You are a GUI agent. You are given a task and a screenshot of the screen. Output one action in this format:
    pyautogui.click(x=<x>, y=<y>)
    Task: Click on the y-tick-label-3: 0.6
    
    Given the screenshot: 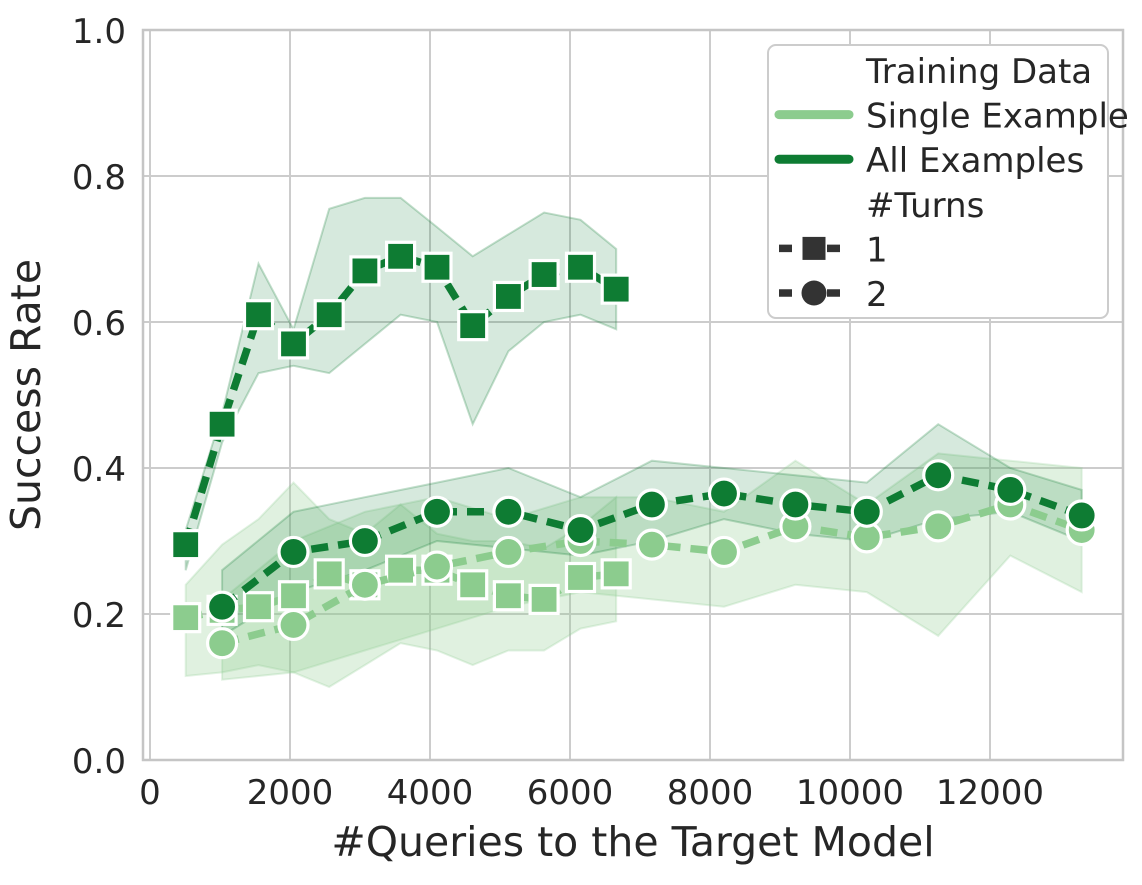 What is the action you would take?
    pyautogui.click(x=99, y=324)
    